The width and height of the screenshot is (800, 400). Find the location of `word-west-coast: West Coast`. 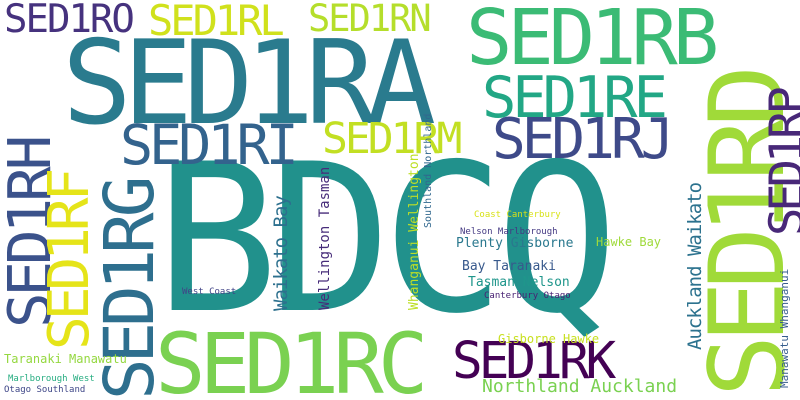

word-west-coast: West Coast is located at coordinates (209, 292).